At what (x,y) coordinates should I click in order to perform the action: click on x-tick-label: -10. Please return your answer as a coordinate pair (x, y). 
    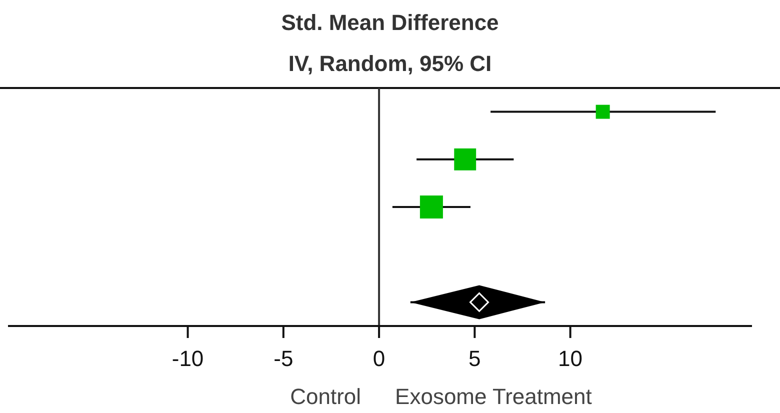
    Looking at the image, I should click on (188, 358).